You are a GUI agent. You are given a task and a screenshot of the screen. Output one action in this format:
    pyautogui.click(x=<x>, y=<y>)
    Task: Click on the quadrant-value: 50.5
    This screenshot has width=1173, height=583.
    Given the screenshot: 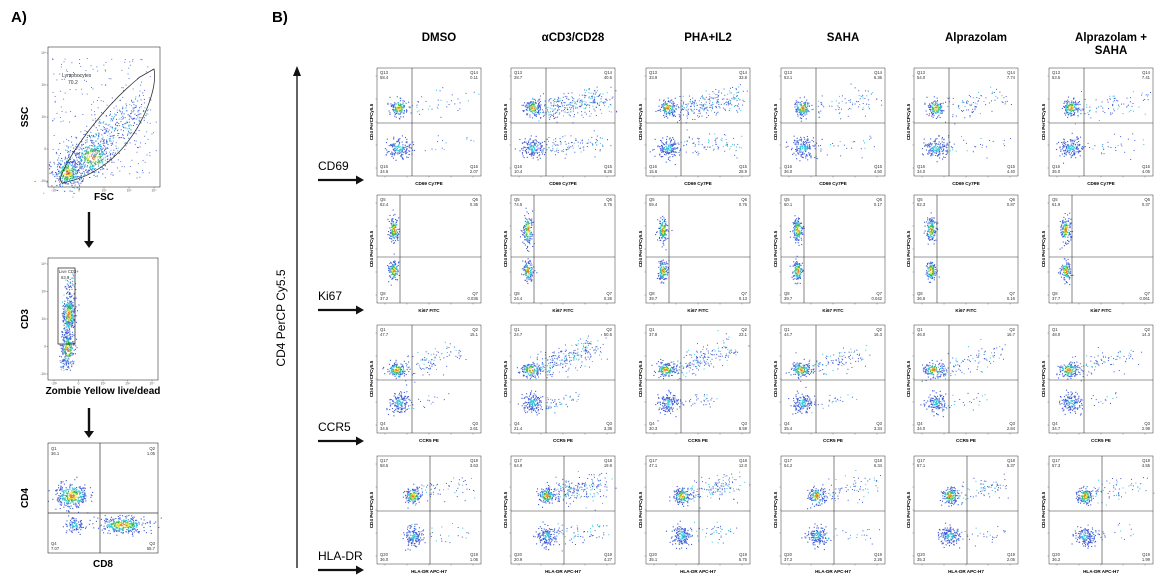 What is the action you would take?
    pyautogui.click(x=608, y=334)
    